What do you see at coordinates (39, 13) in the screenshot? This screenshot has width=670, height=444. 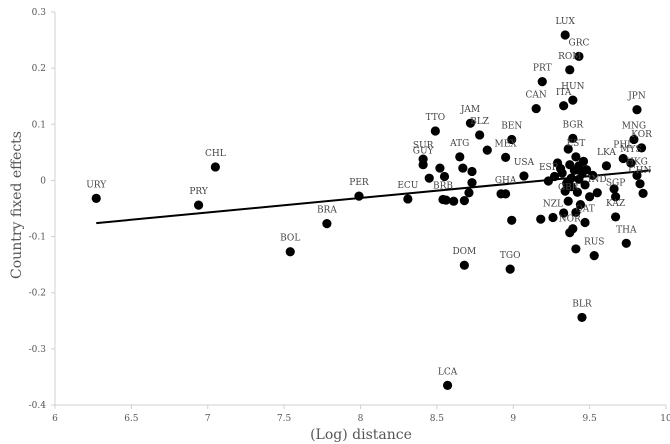 I see `y-tick-label: 0.3` at bounding box center [39, 13].